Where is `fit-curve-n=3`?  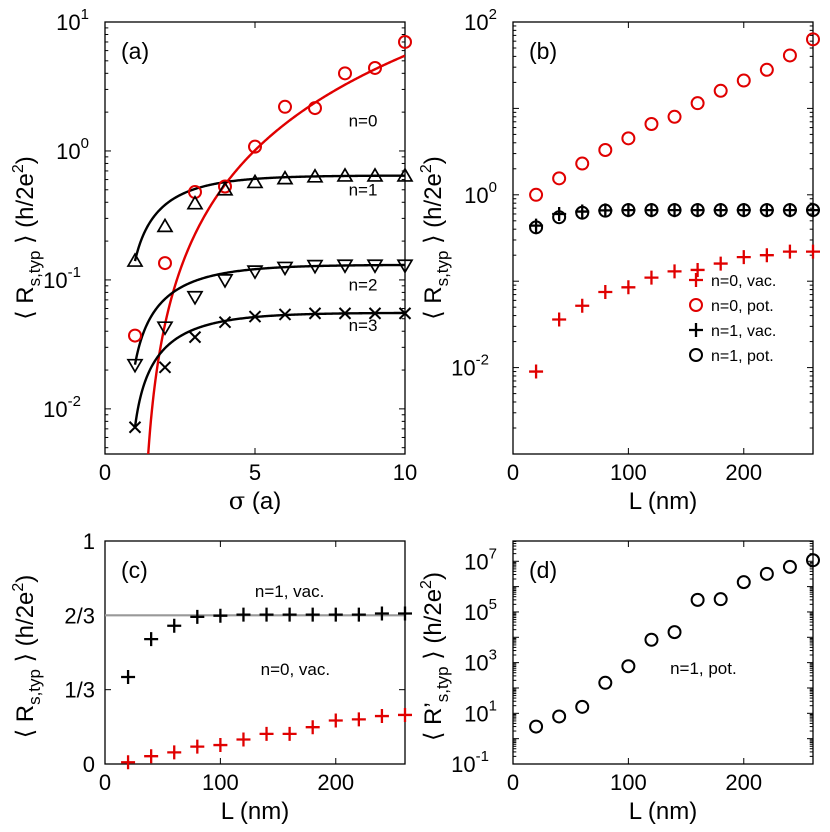
fit-curve-n=3 is located at coordinates (269, 369).